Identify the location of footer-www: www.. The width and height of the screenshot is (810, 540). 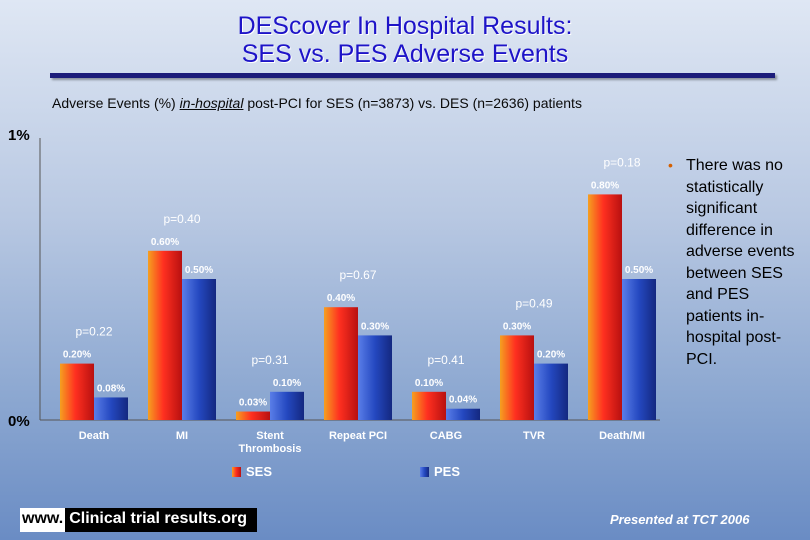
(43, 520).